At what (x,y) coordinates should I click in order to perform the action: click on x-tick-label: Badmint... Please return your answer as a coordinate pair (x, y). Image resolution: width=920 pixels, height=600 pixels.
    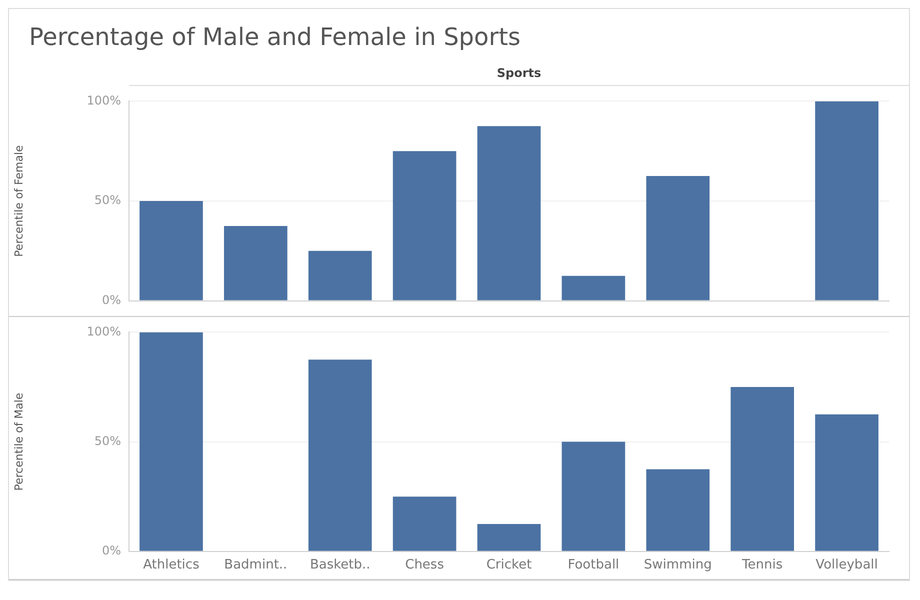
    Looking at the image, I should click on (256, 565).